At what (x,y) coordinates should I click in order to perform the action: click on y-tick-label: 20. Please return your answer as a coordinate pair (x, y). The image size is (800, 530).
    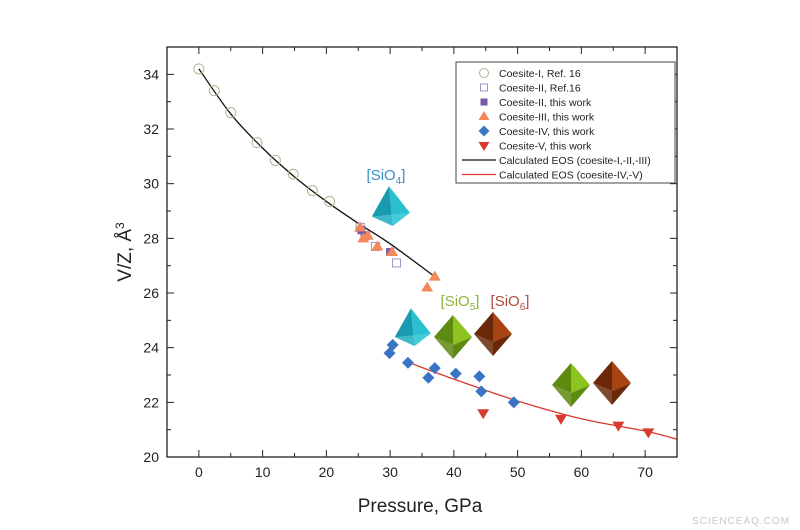
    Looking at the image, I should click on (151, 457).